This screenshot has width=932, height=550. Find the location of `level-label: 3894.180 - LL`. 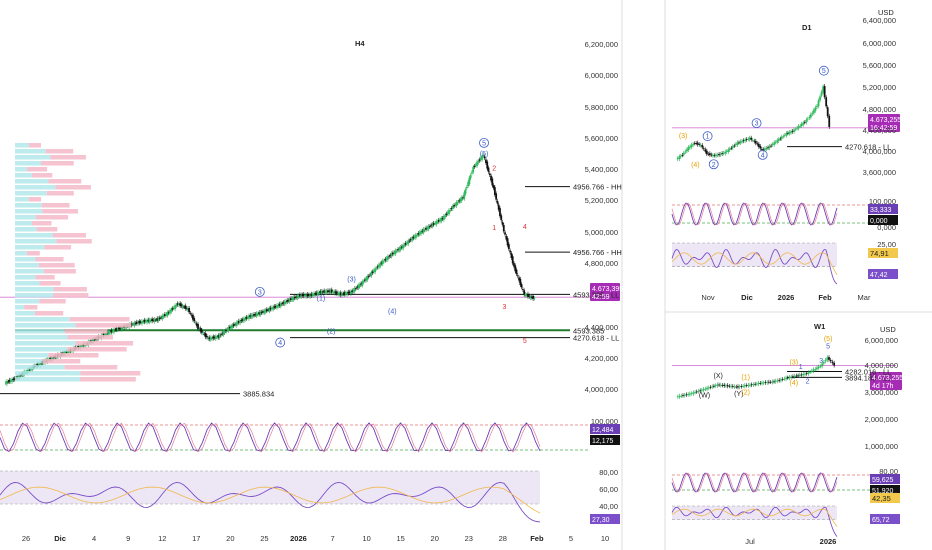

level-label: 3894.180 - LL is located at coordinates (868, 377).